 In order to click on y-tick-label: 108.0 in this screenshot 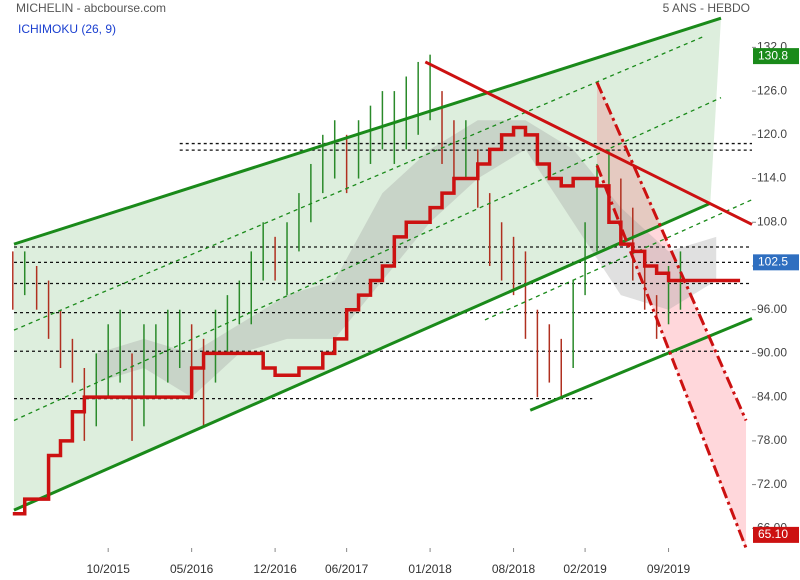, I will do `click(772, 221)`.